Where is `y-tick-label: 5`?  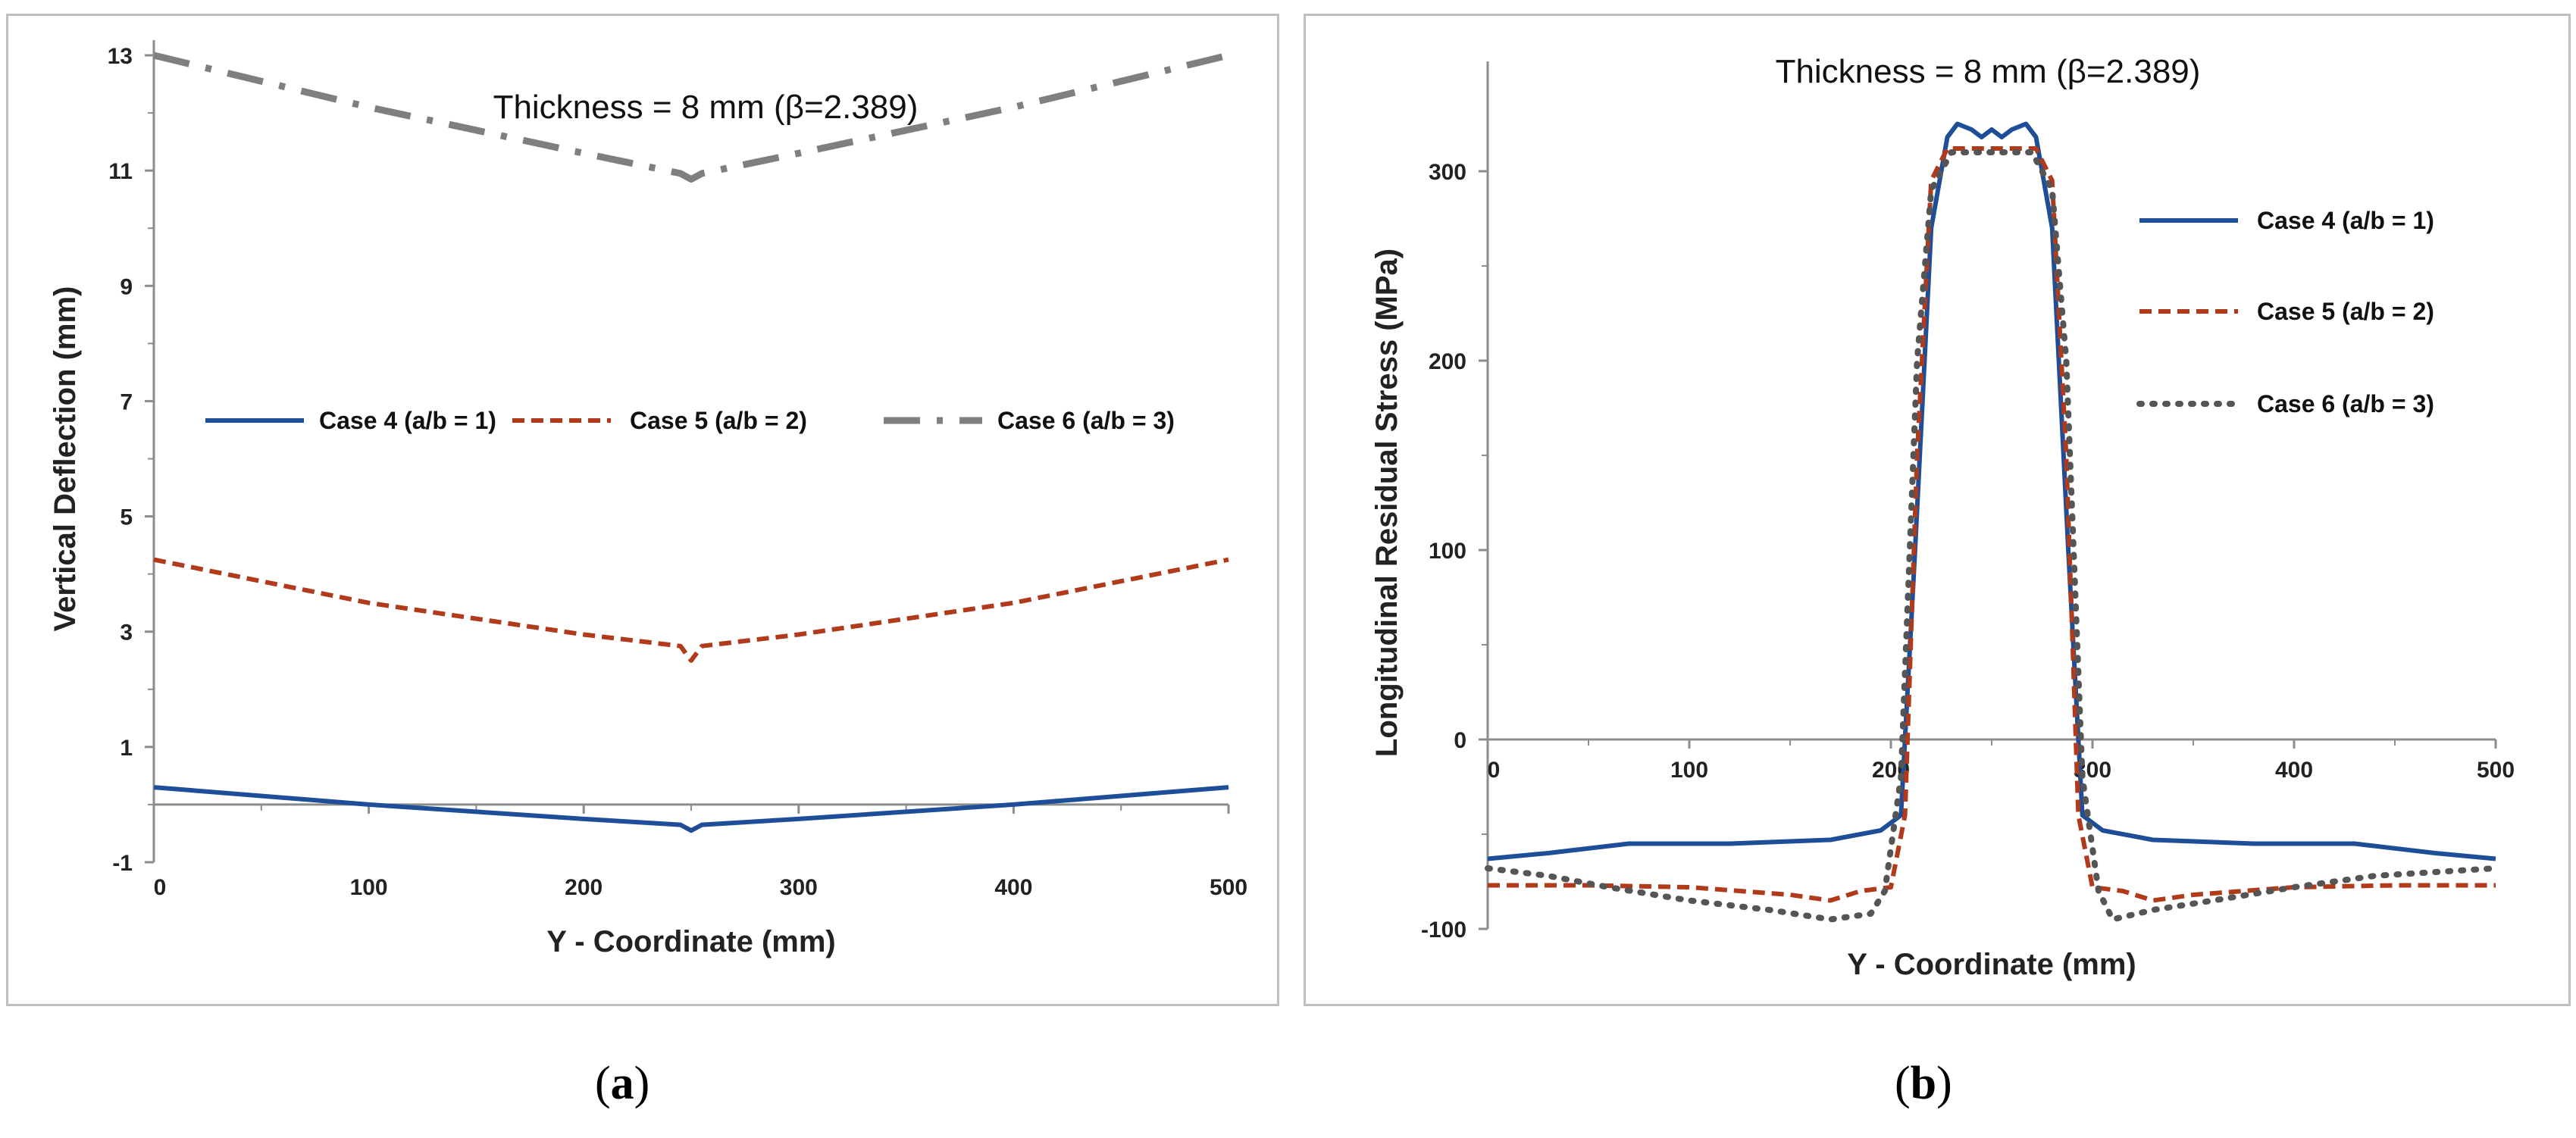 y-tick-label: 5 is located at coordinates (127, 517).